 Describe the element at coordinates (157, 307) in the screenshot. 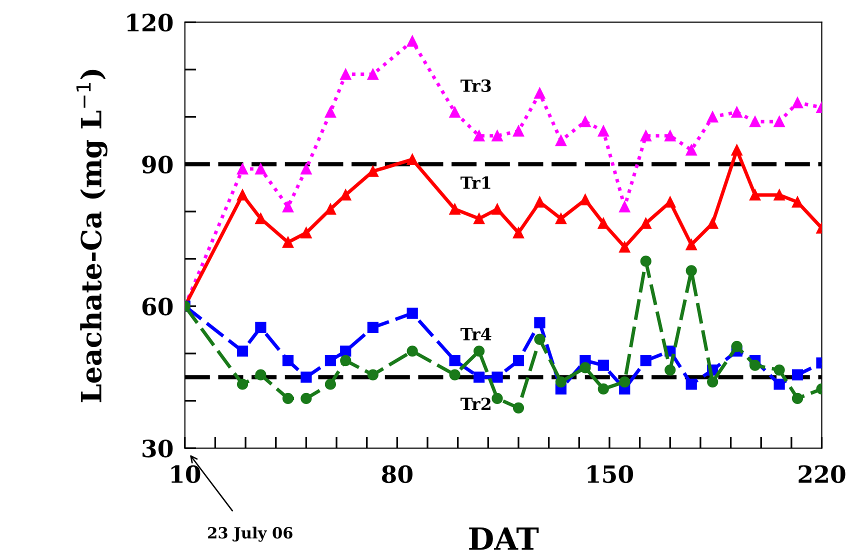

I see `y-tick-label: 60` at that location.